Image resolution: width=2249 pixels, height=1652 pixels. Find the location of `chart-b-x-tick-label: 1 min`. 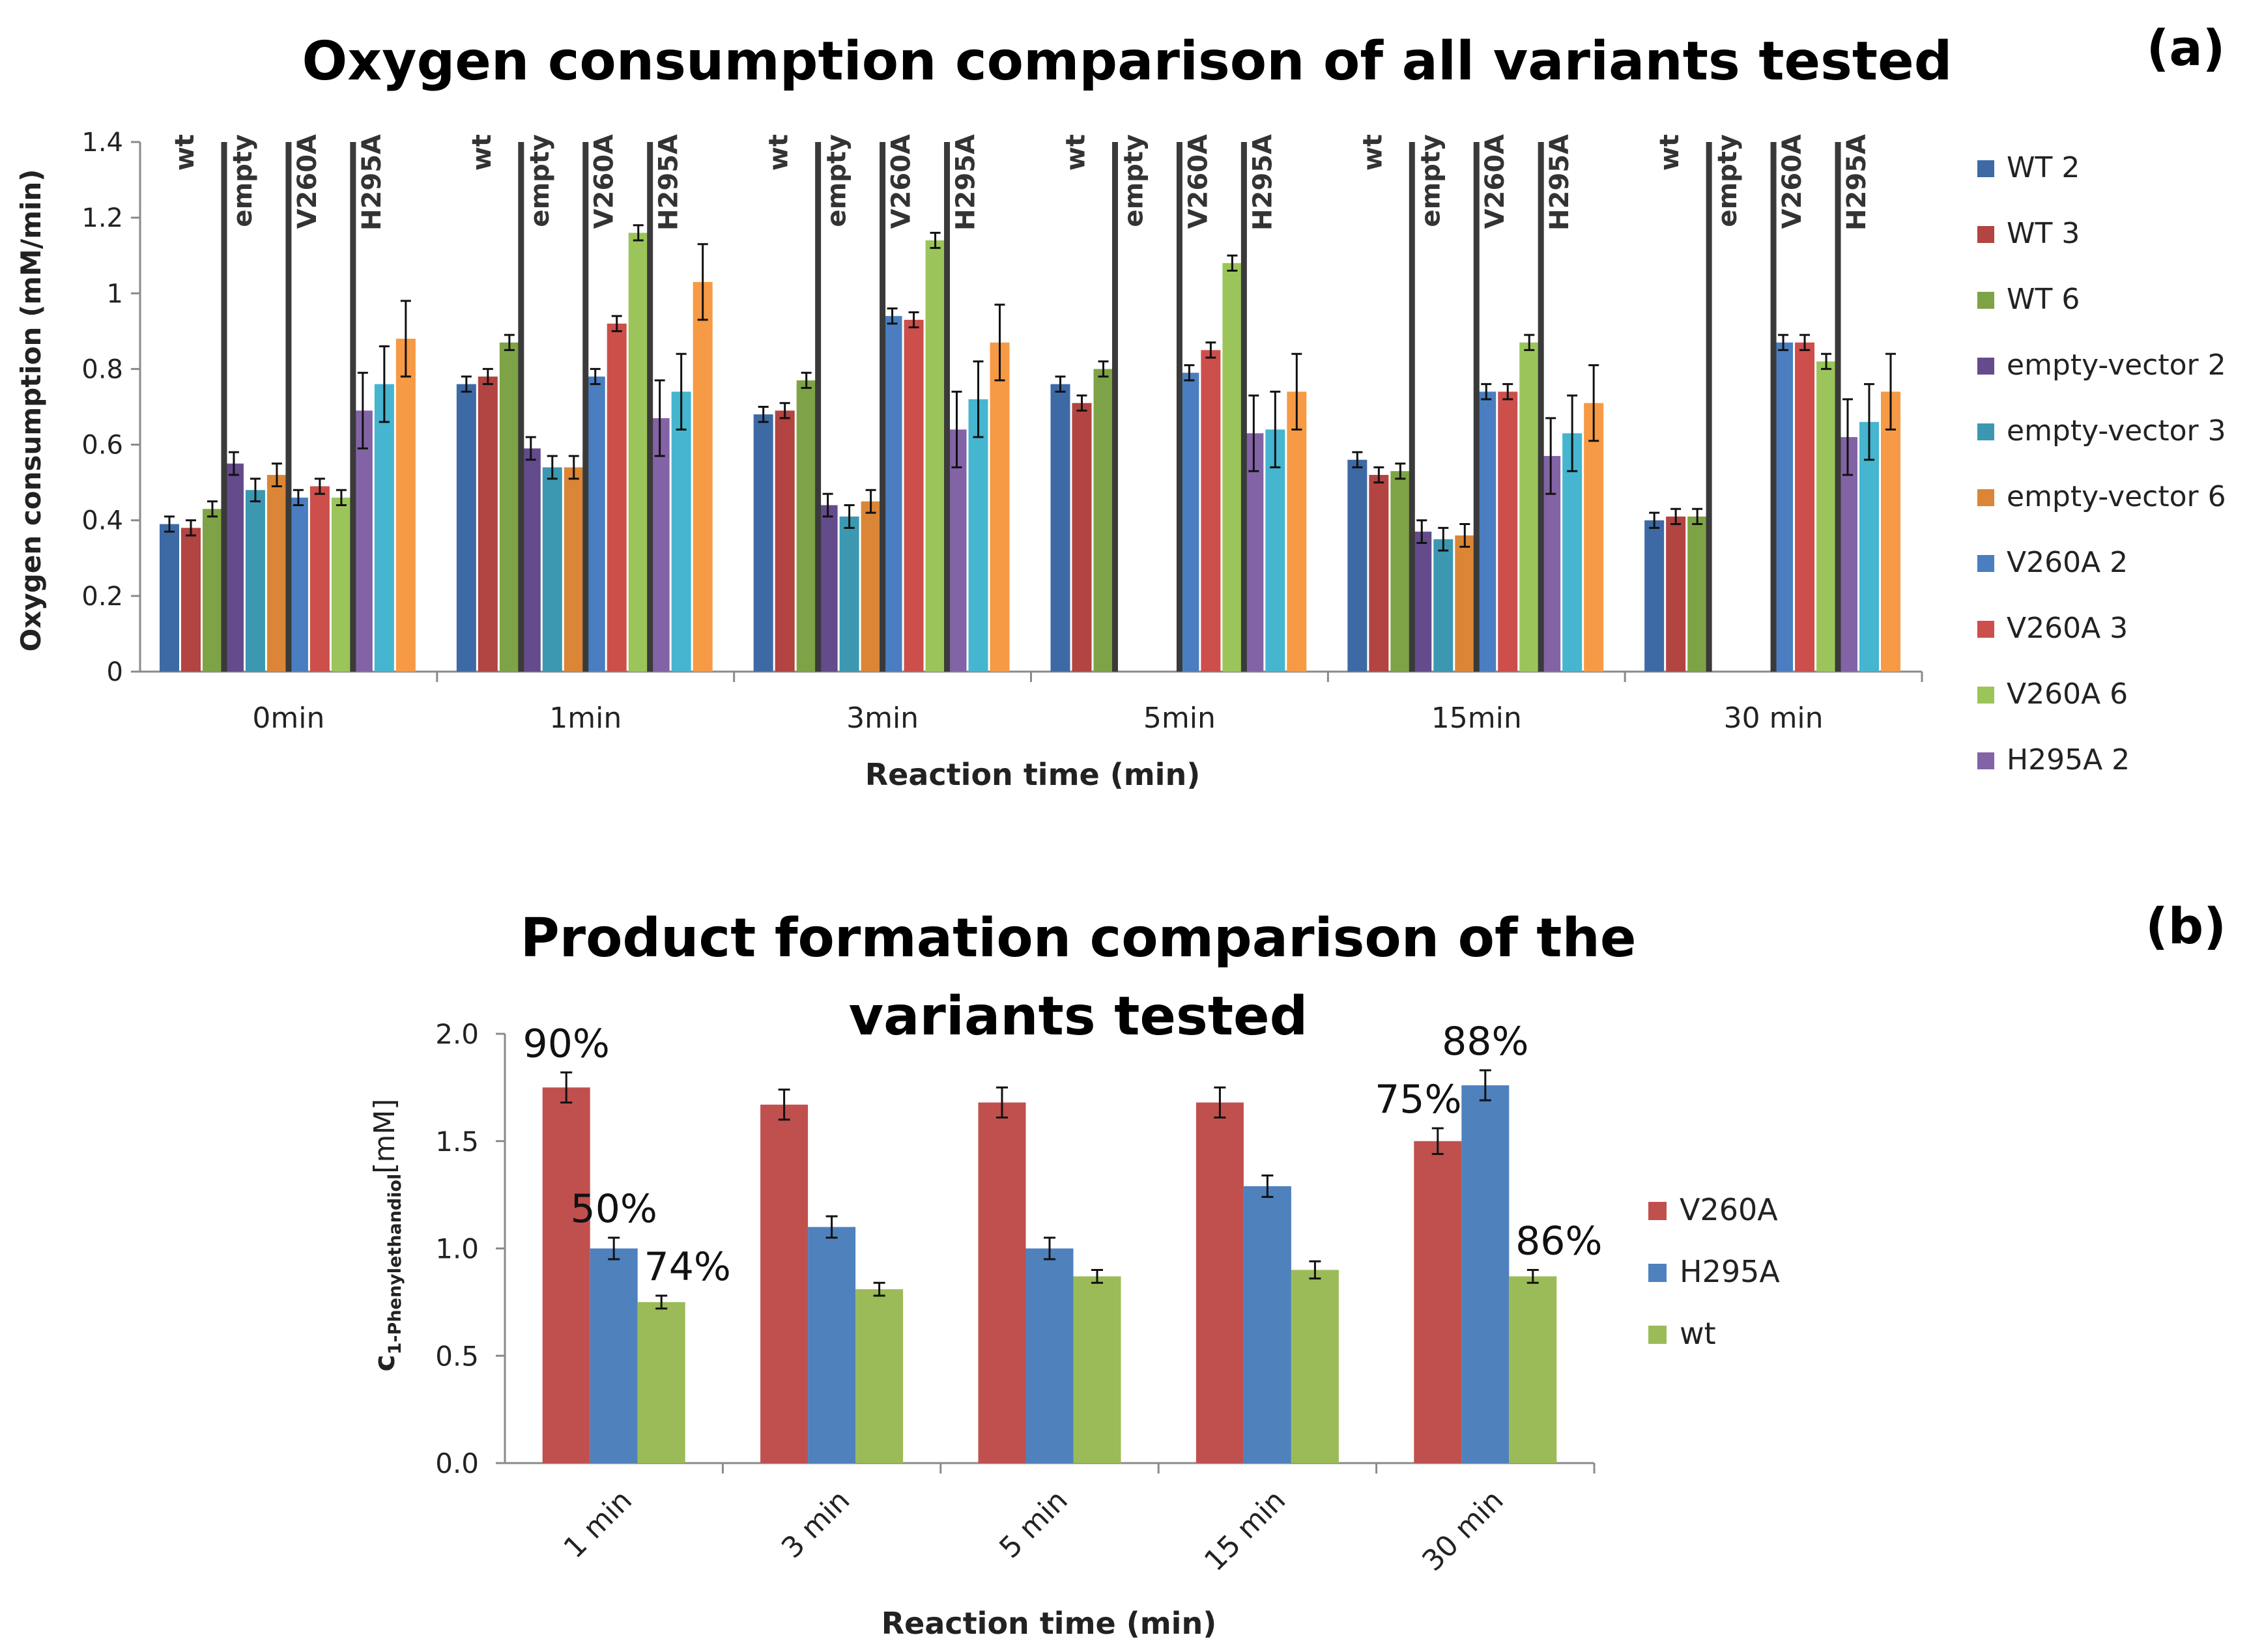

chart-b-x-tick-label: 1 min is located at coordinates (598, 1524).